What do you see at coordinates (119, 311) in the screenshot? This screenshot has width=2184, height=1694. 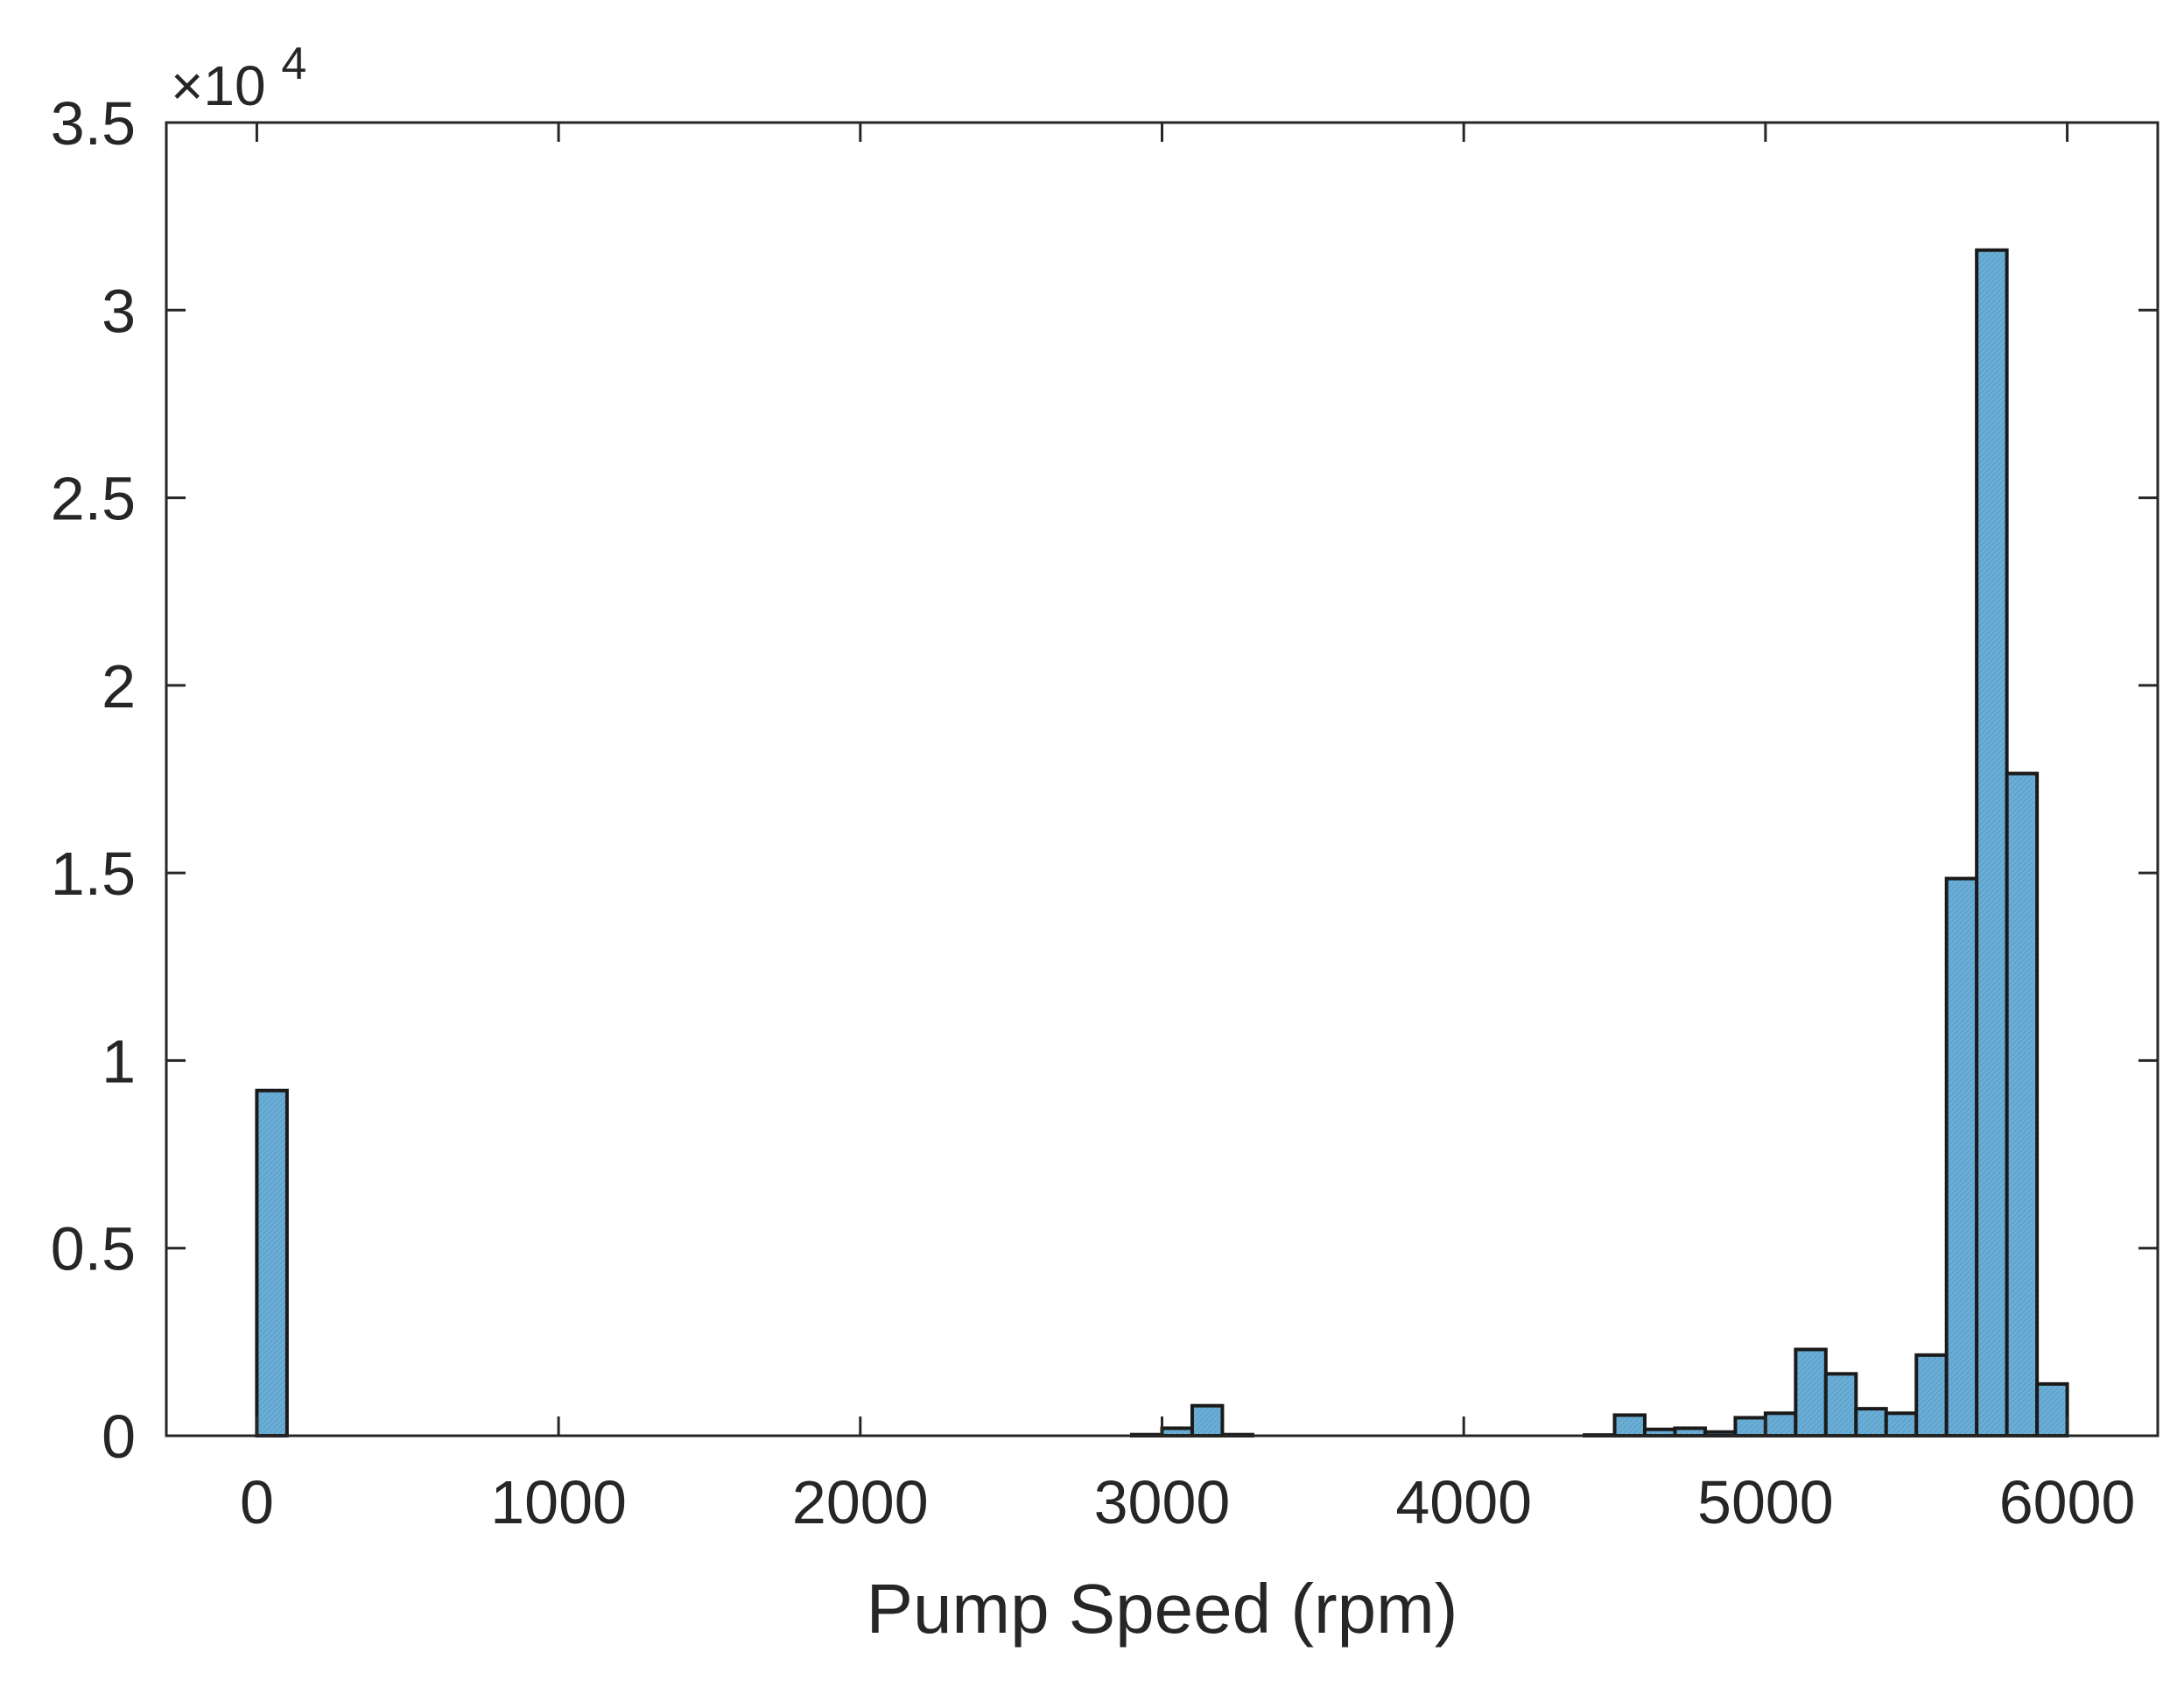 I see `y-tick-label: 3` at bounding box center [119, 311].